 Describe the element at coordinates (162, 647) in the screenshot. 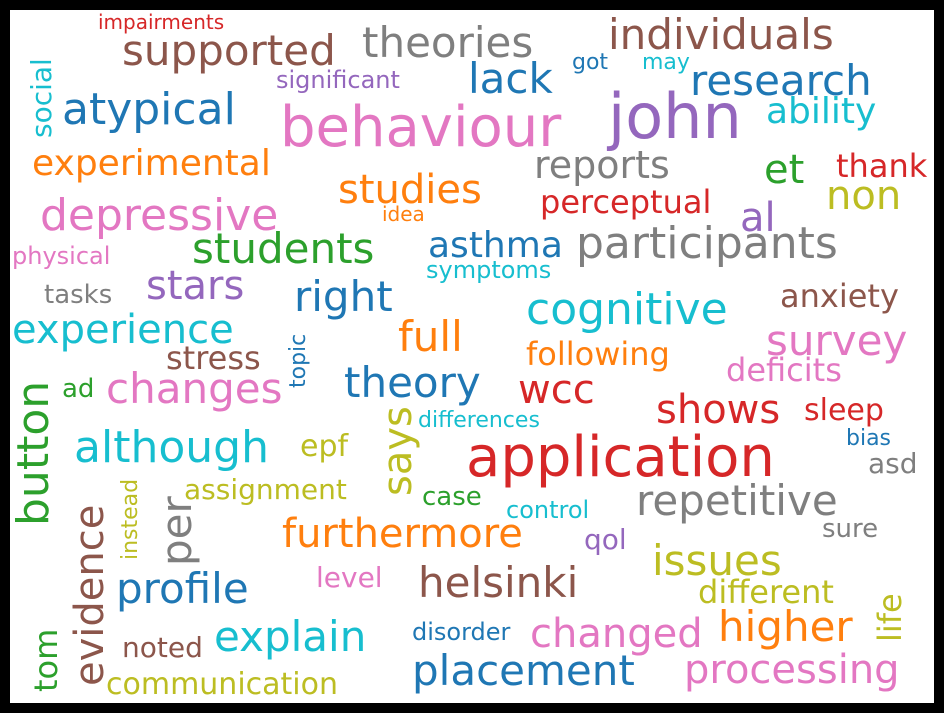

I see `word-noted: noted` at that location.